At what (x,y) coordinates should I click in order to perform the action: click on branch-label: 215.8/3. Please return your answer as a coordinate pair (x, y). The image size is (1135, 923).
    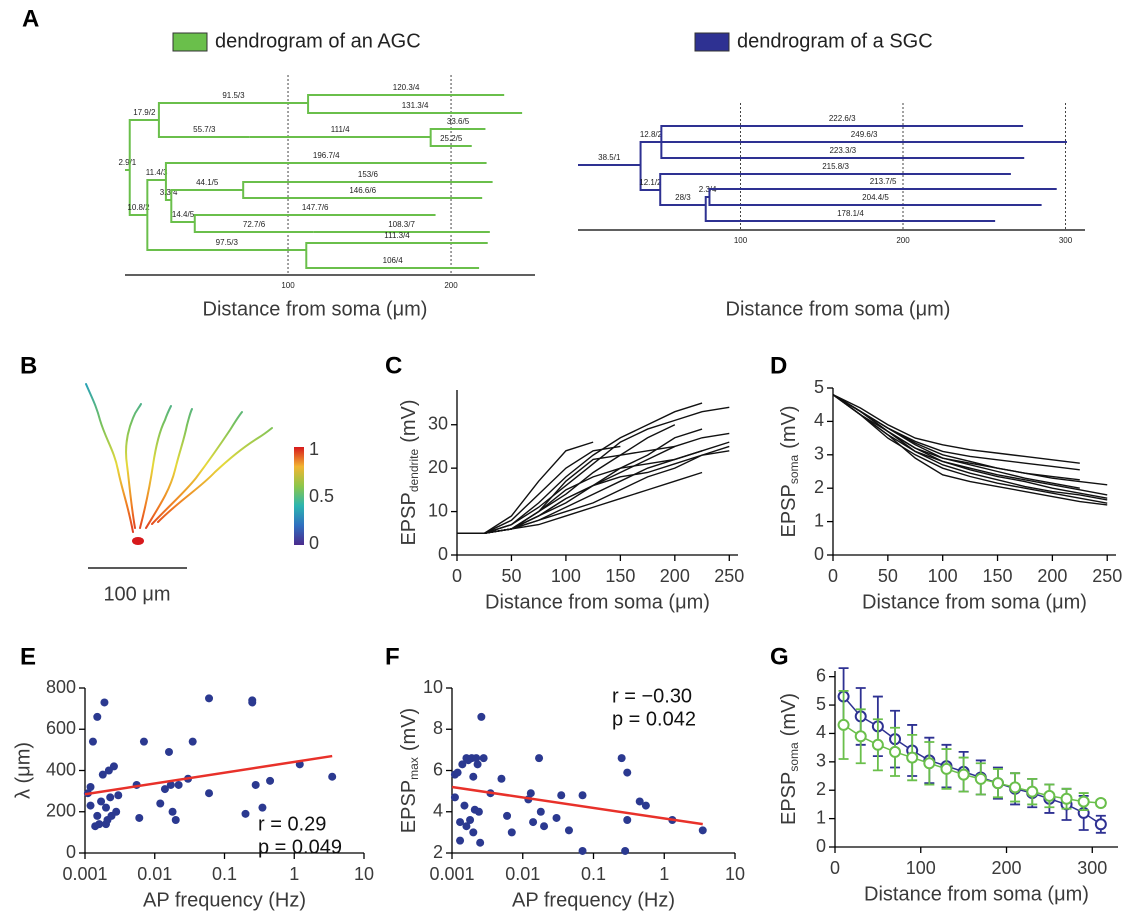
    Looking at the image, I should click on (835, 166).